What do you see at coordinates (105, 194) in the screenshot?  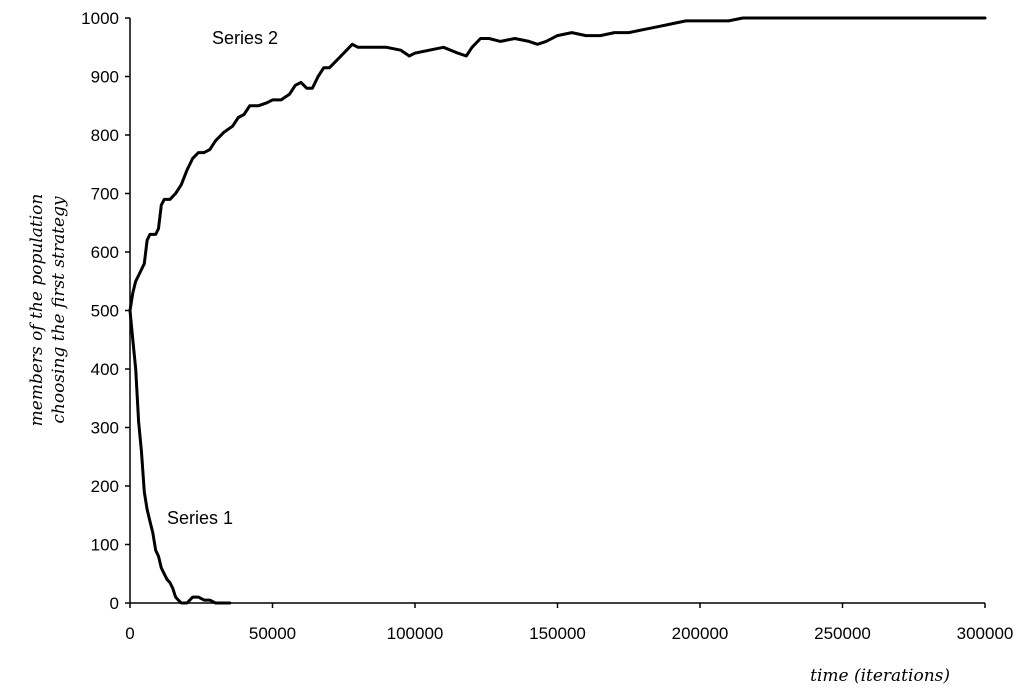 I see `y-tick-label: 700` at bounding box center [105, 194].